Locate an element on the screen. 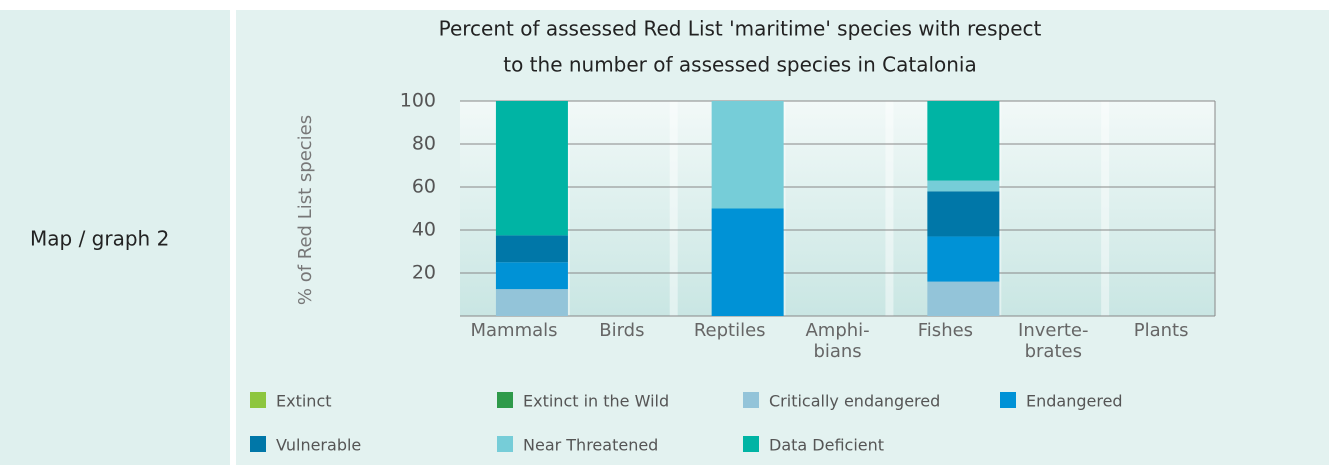  y-axis-label: % of Red List species is located at coordinates (305, 210).